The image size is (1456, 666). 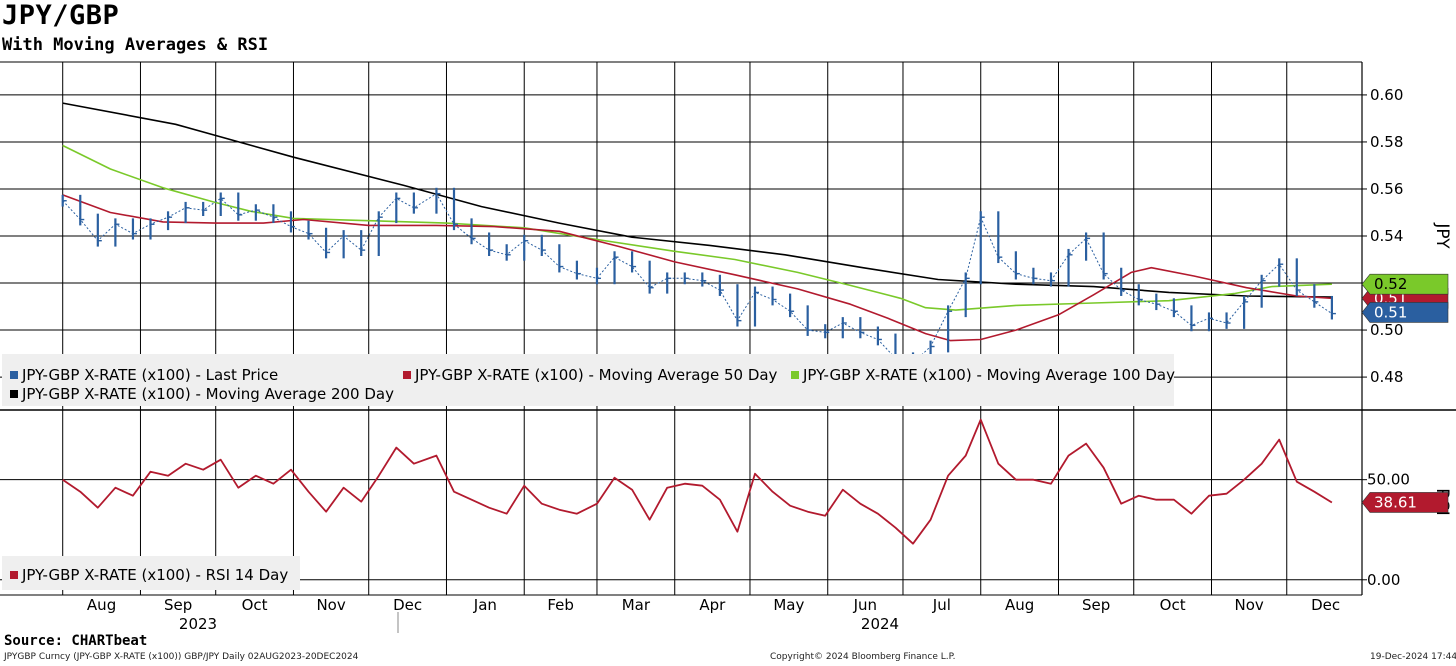 What do you see at coordinates (880, 624) in the screenshot?
I see `x-year-label: 2024` at bounding box center [880, 624].